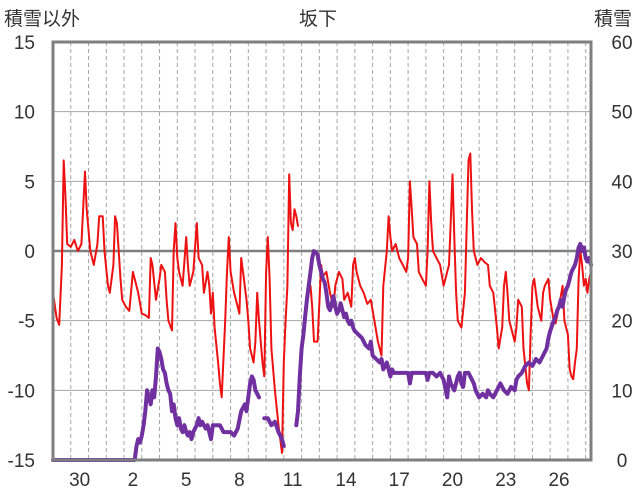 The height and width of the screenshot is (501, 636). Describe the element at coordinates (399, 480) in the screenshot. I see `x-tick-label: 17` at that location.